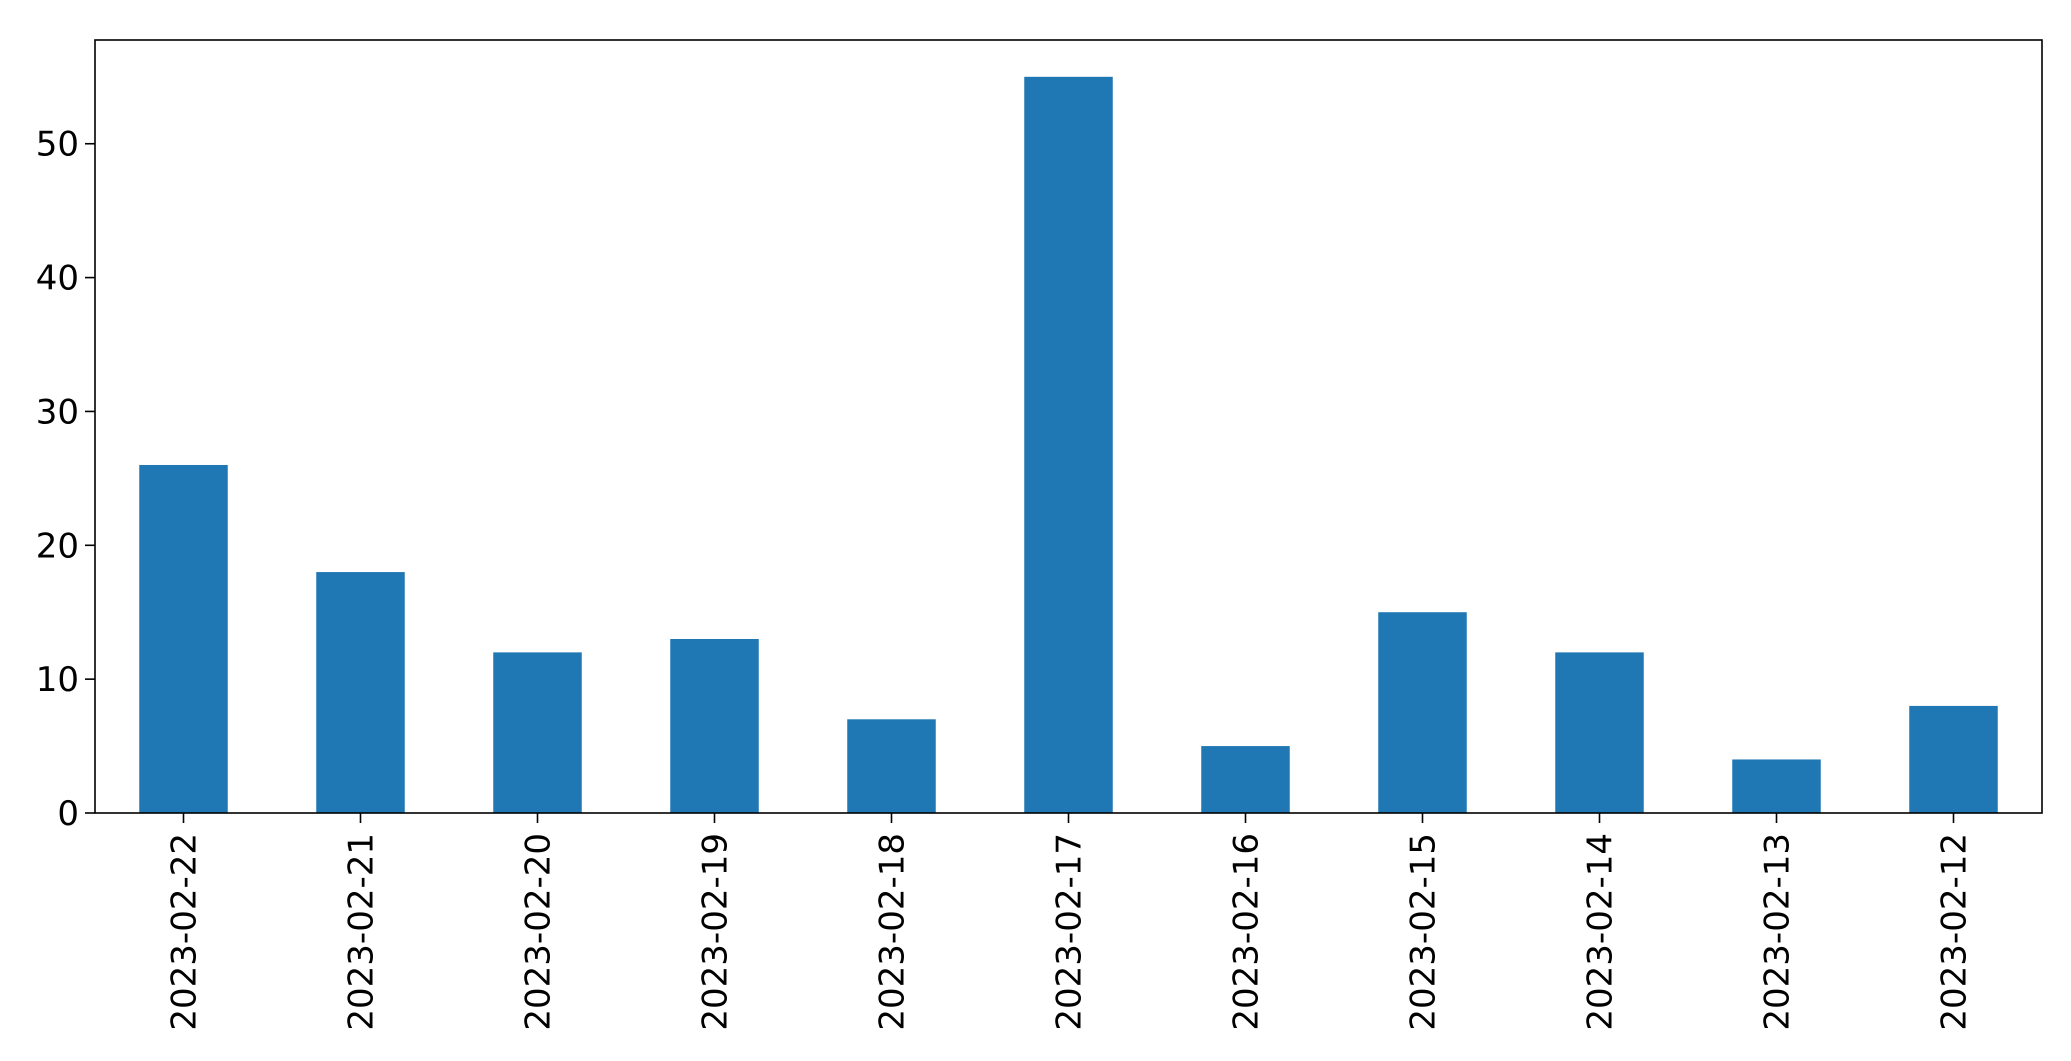 The image size is (2071, 1061). Describe the element at coordinates (65, 479) in the screenshot. I see `y-axis: 0 10 20 30 40 50` at that location.